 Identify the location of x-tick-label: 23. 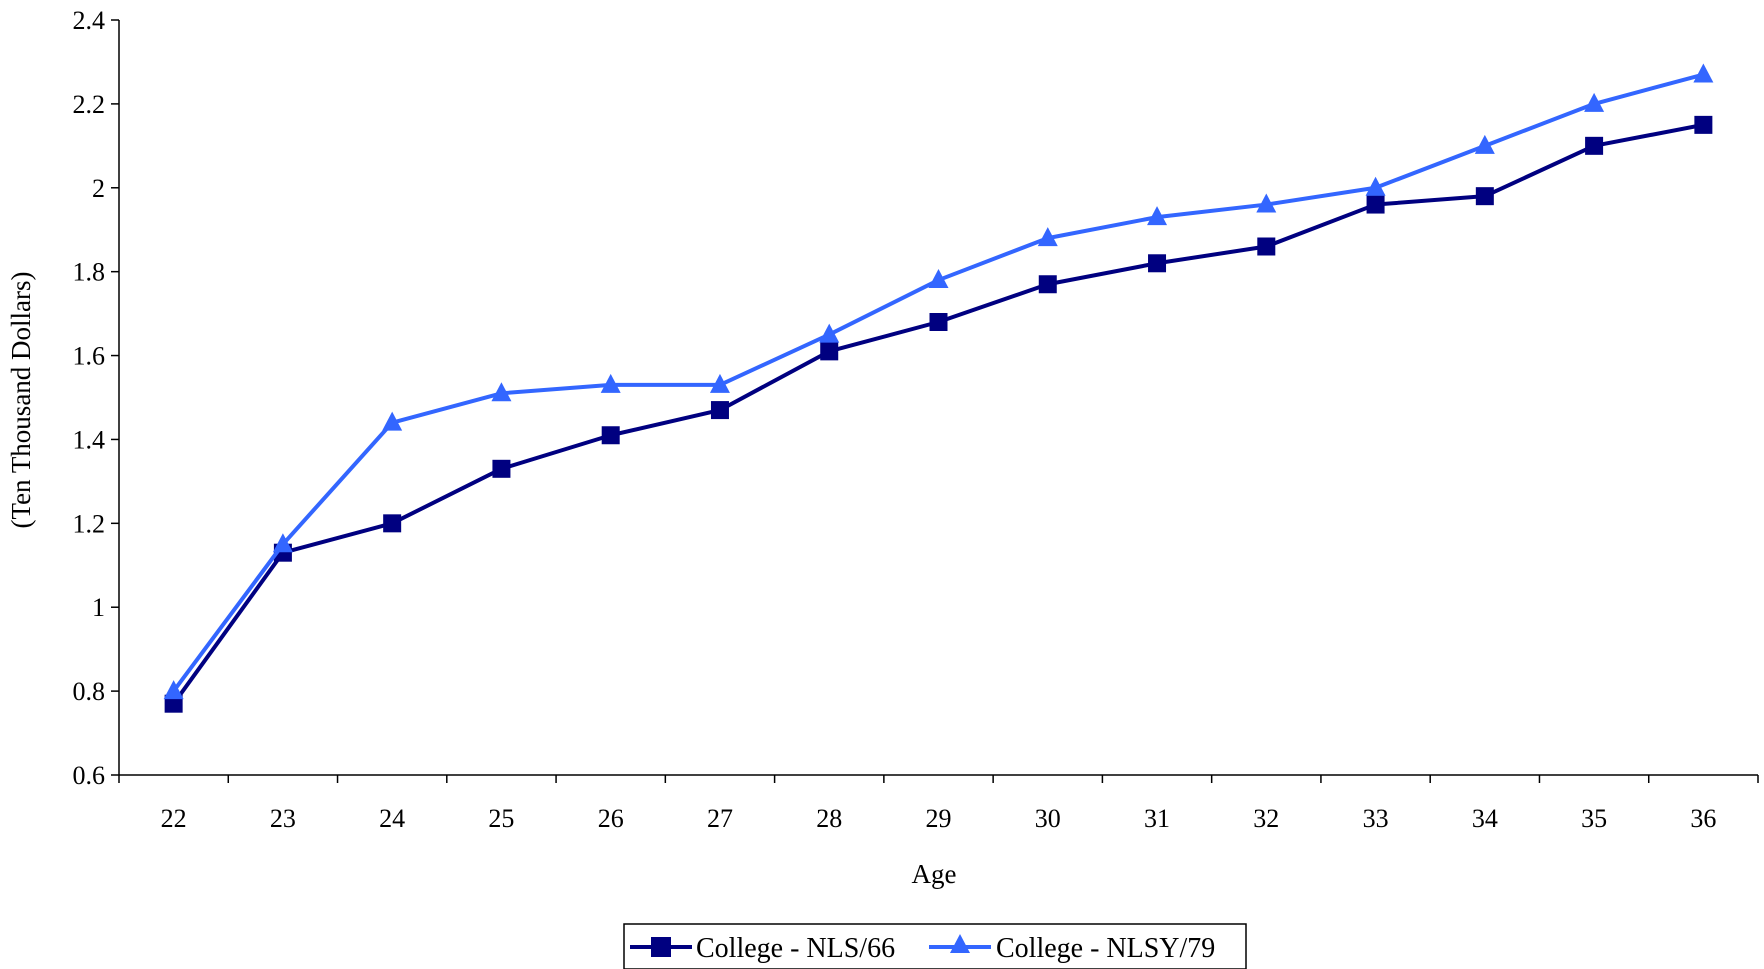
(283, 818).